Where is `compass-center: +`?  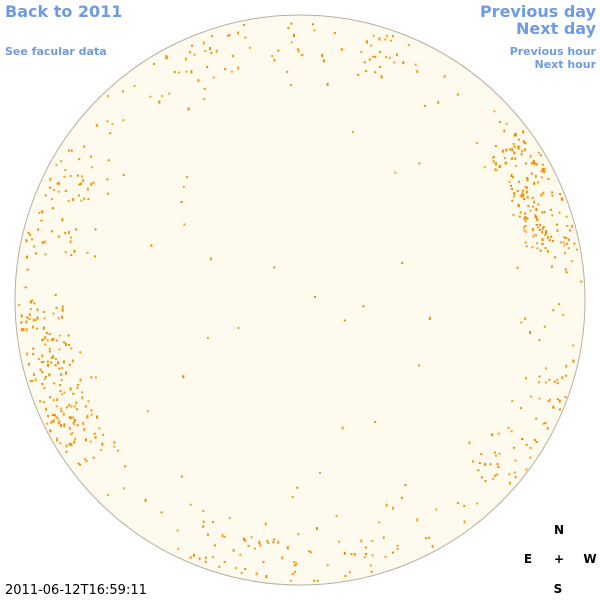
compass-center: + is located at coordinates (559, 559).